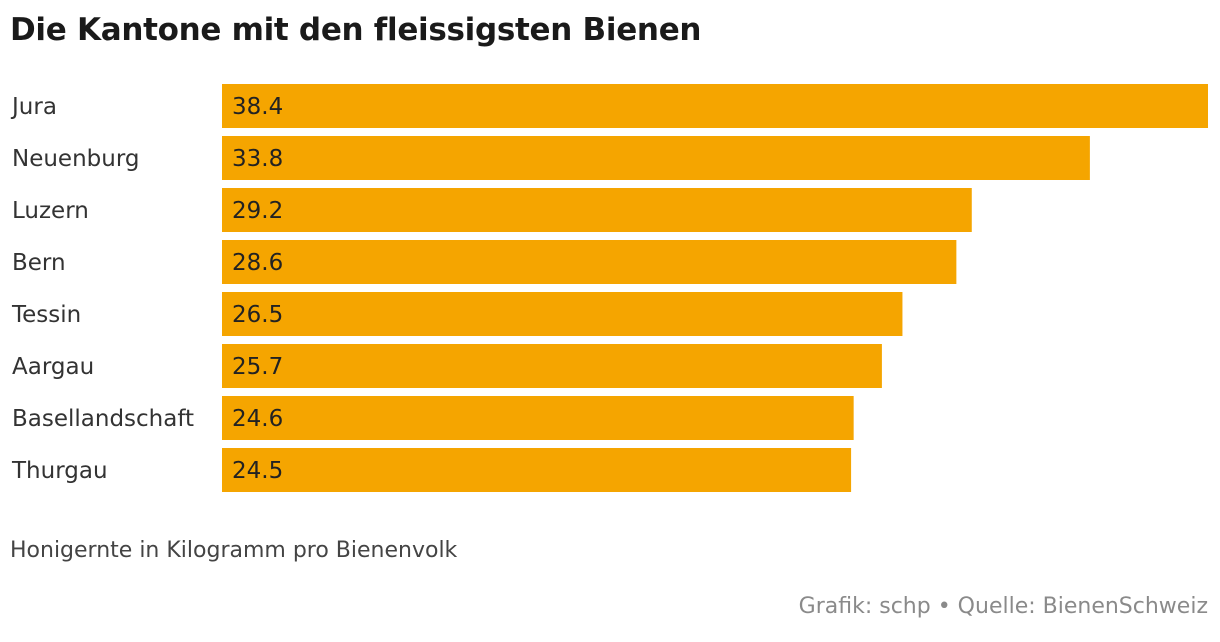  What do you see at coordinates (257, 159) in the screenshot?
I see `value-label: 33.8` at bounding box center [257, 159].